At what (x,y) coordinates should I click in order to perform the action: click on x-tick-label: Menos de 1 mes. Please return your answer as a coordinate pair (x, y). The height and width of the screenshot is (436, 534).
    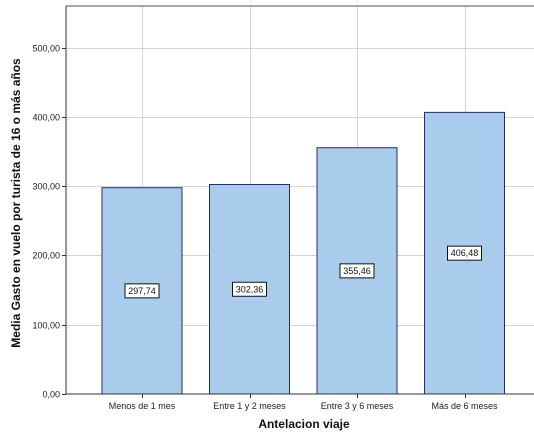
    Looking at the image, I should click on (142, 406).